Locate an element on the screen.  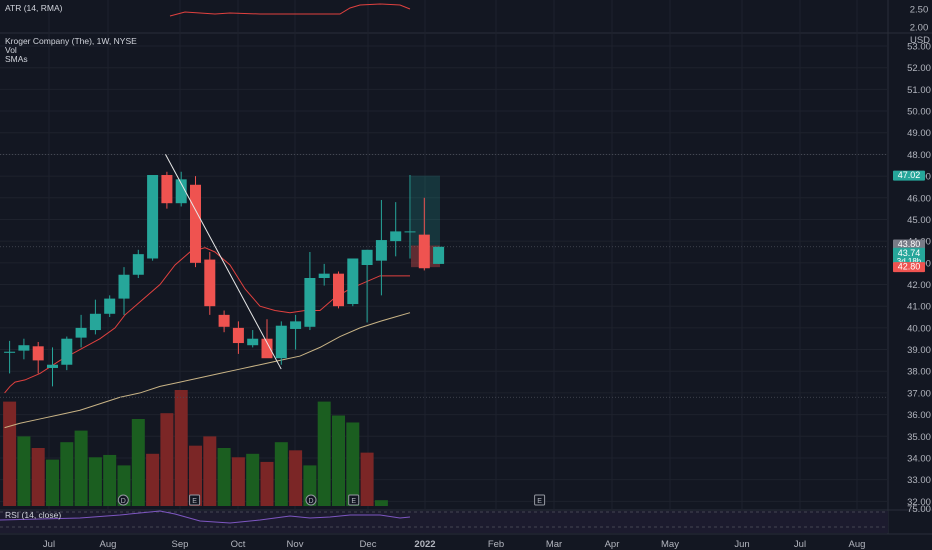
time-tick-label: May is located at coordinates (670, 544).